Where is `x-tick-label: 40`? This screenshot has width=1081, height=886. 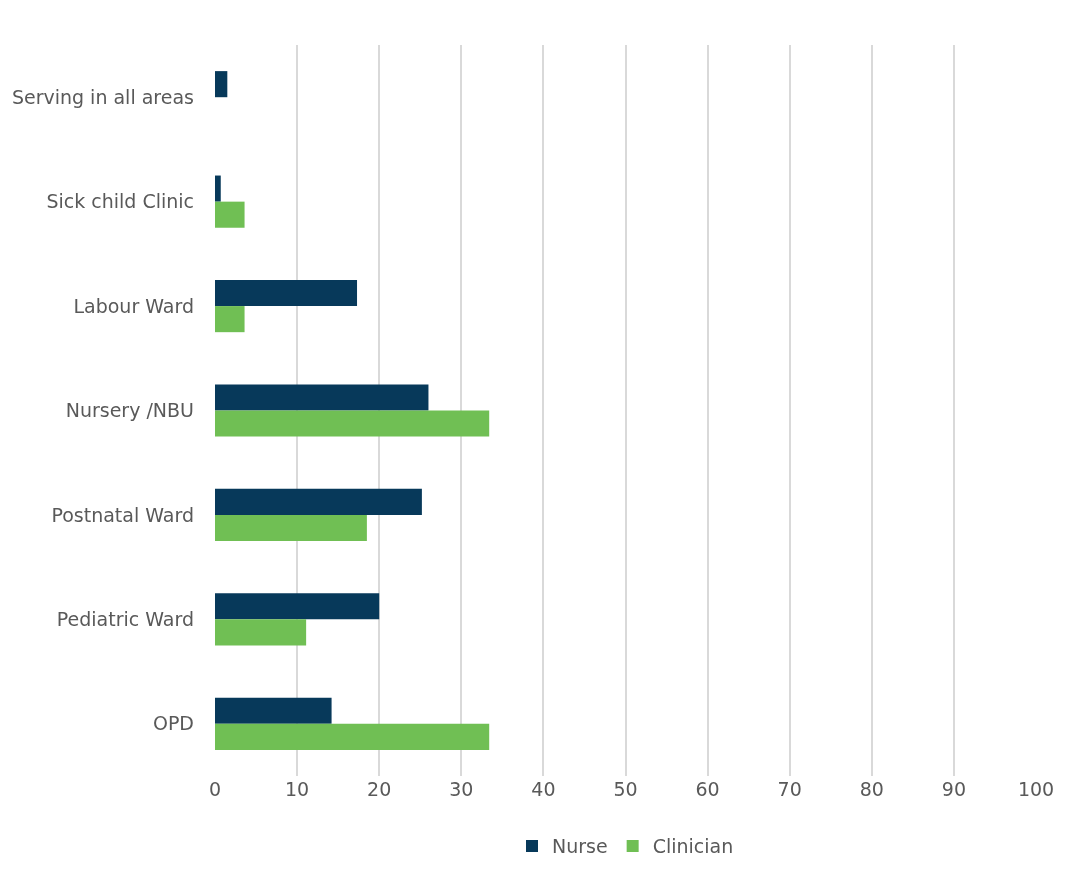 x-tick-label: 40 is located at coordinates (543, 789).